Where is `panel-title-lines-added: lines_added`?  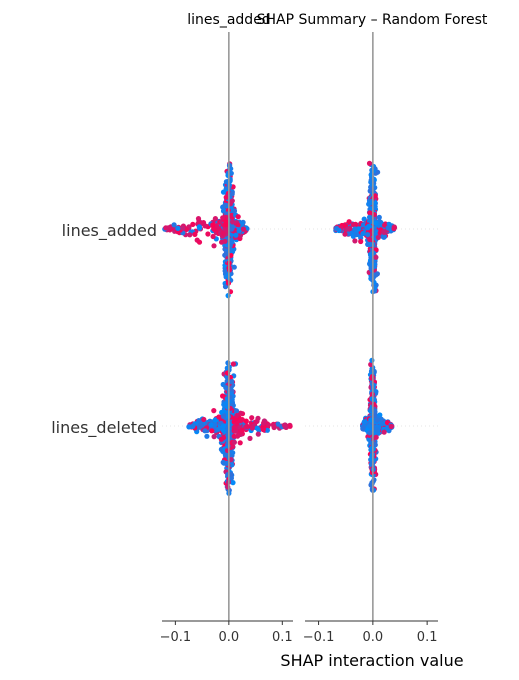 panel-title-lines-added: lines_added is located at coordinates (228, 20).